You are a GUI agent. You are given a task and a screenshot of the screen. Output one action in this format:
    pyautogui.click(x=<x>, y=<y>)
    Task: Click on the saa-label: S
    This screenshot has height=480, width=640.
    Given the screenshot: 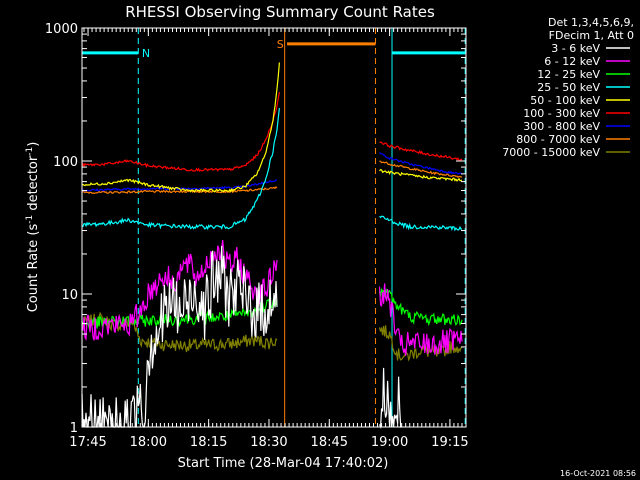 What is the action you would take?
    pyautogui.click(x=280, y=44)
    